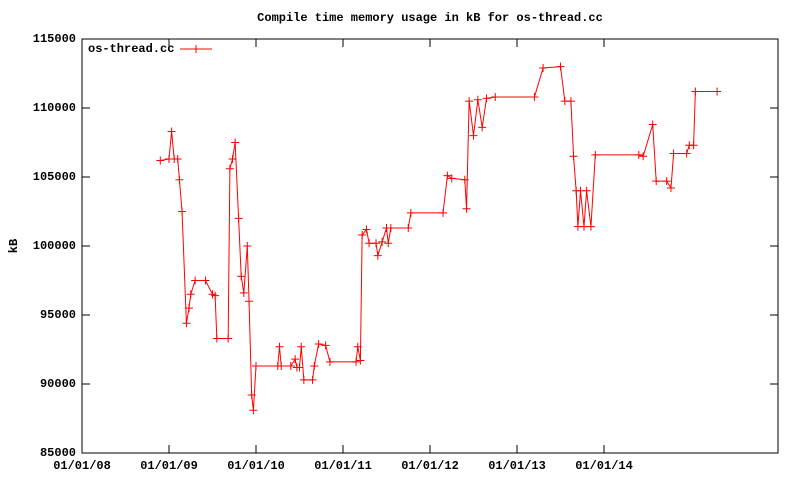  I want to click on y-tick-label: 95000, so click(58, 315).